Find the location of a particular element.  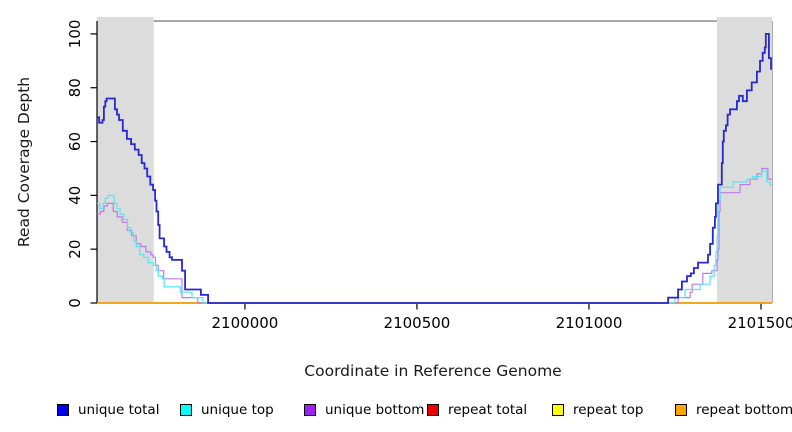

y-tick-label: 80 is located at coordinates (75, 87).